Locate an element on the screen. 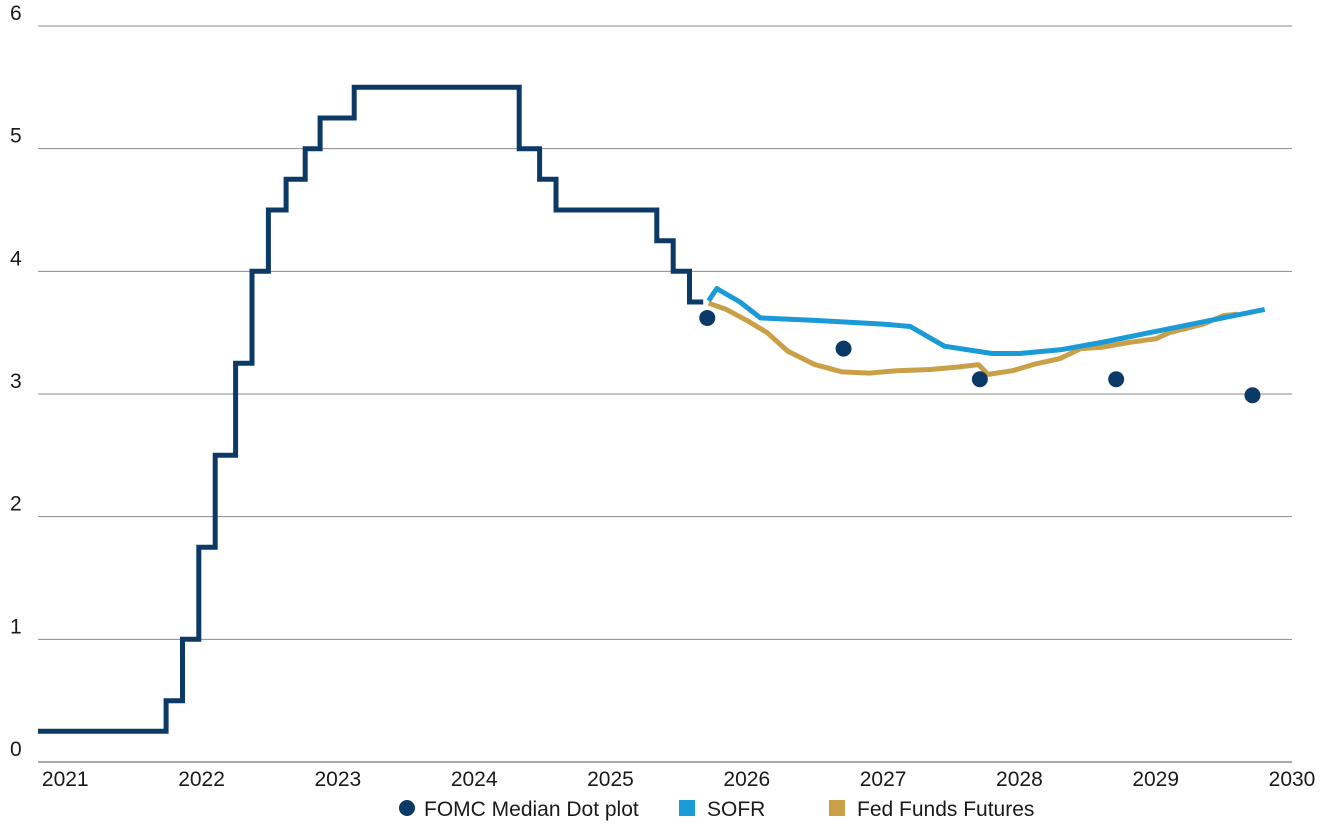  x-tick-label: 2021 is located at coordinates (65, 779).